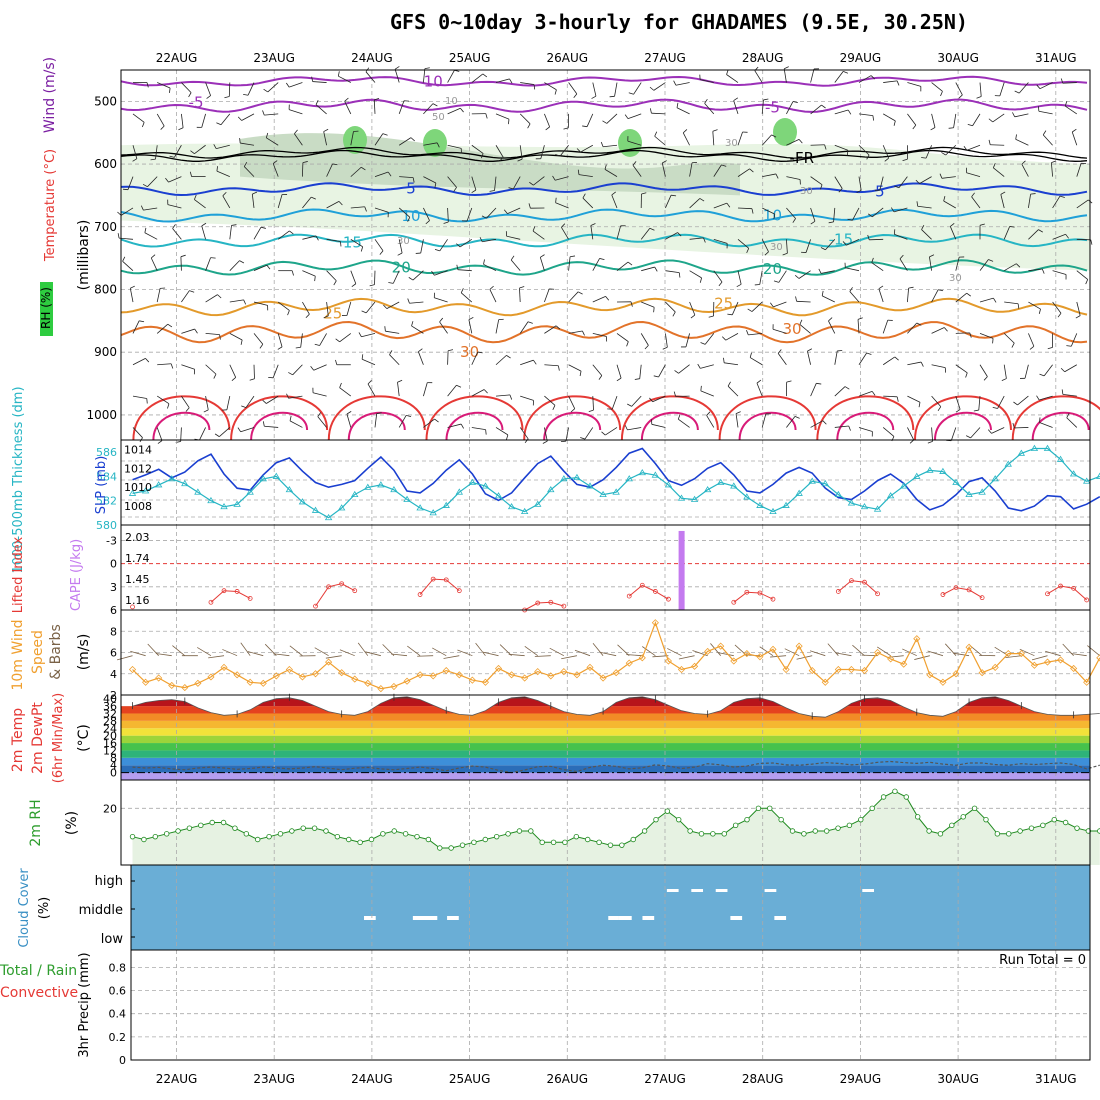 This screenshot has width=1100, height=1100. I want to click on cloud-level-high: high, so click(109, 881).